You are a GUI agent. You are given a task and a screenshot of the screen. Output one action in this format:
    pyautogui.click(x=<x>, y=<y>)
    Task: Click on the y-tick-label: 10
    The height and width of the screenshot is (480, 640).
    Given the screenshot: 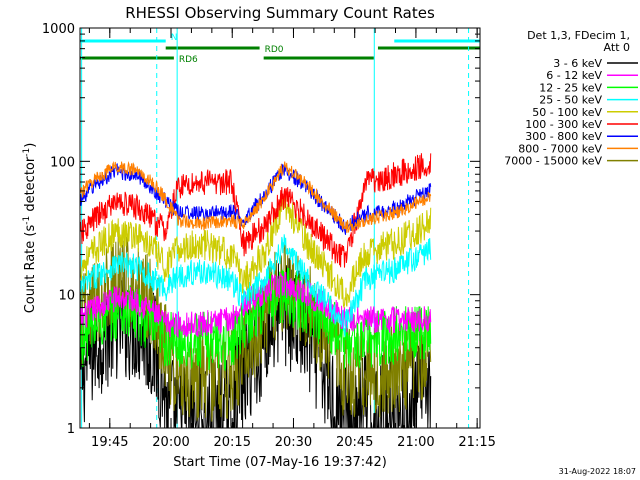 What is the action you would take?
    pyautogui.click(x=66, y=296)
    